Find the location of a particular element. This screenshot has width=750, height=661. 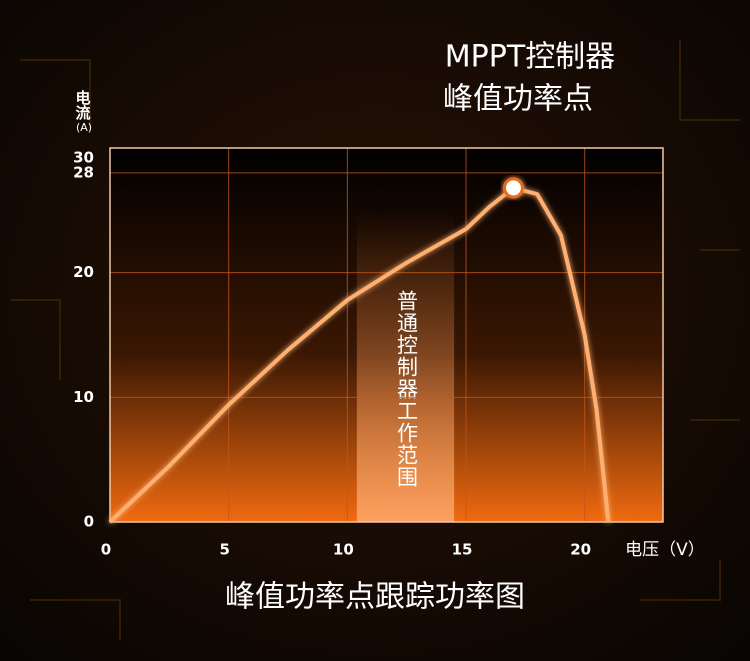

chart-subtitle: 峰值功率点 is located at coordinates (518, 99).